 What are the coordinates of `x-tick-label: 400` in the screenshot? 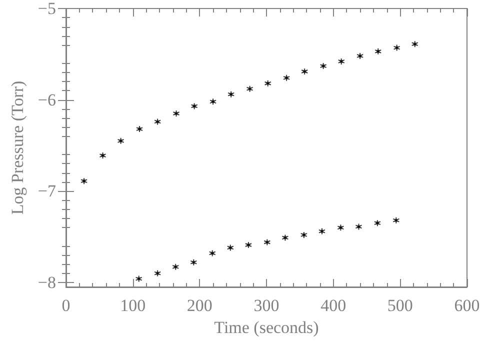 It's located at (333, 305).